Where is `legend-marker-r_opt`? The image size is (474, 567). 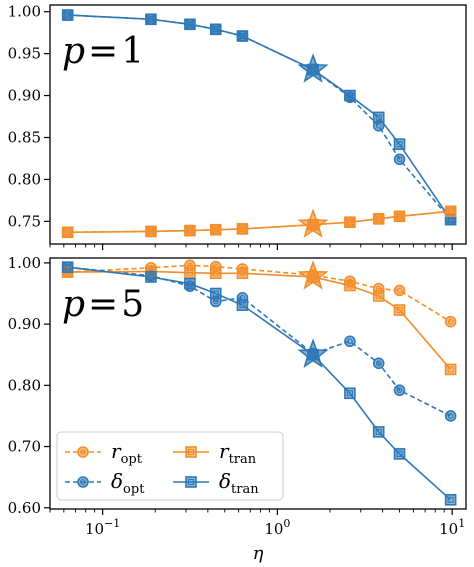
legend-marker-r_opt is located at coordinates (83, 452).